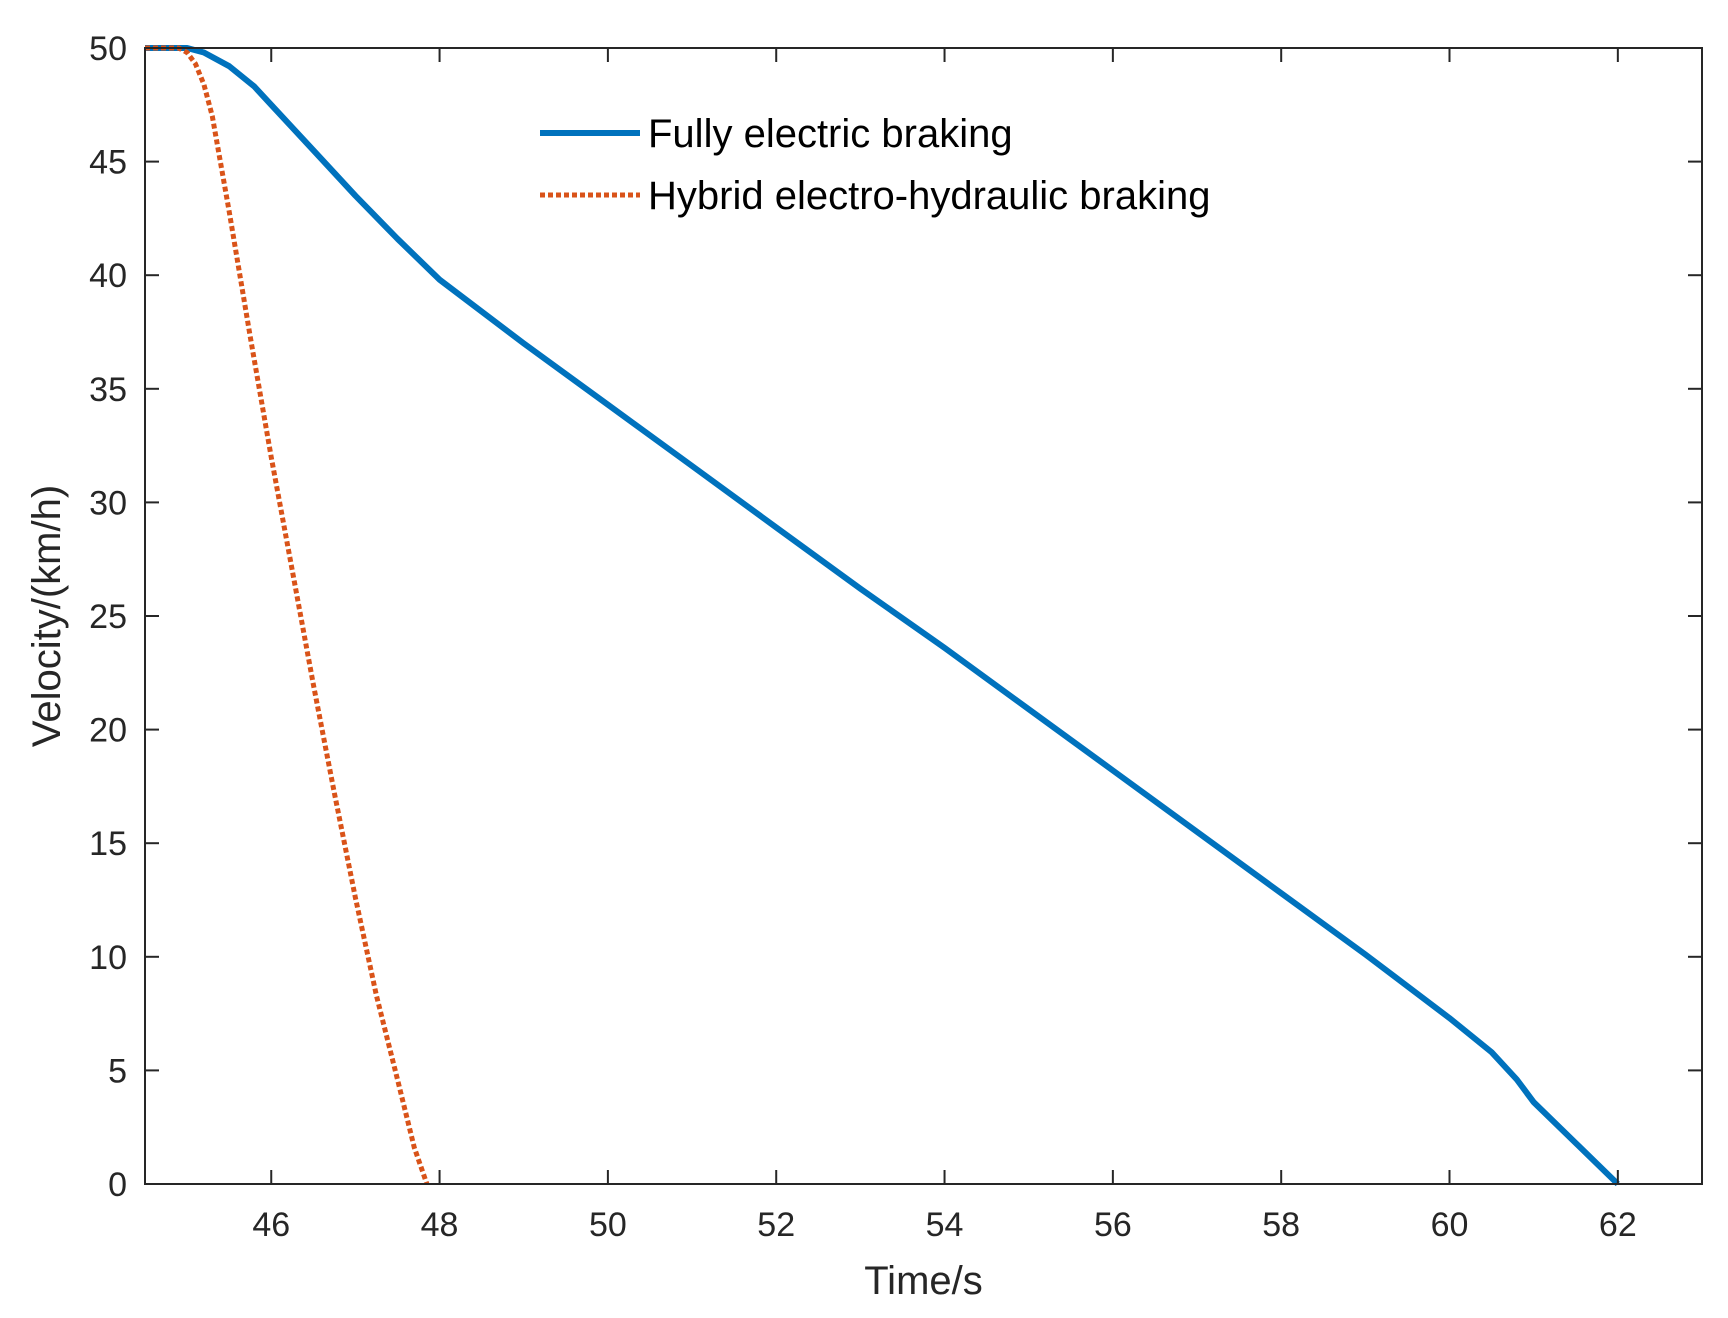  Describe the element at coordinates (1450, 1225) in the screenshot. I see `x-tick-label: 60` at that location.